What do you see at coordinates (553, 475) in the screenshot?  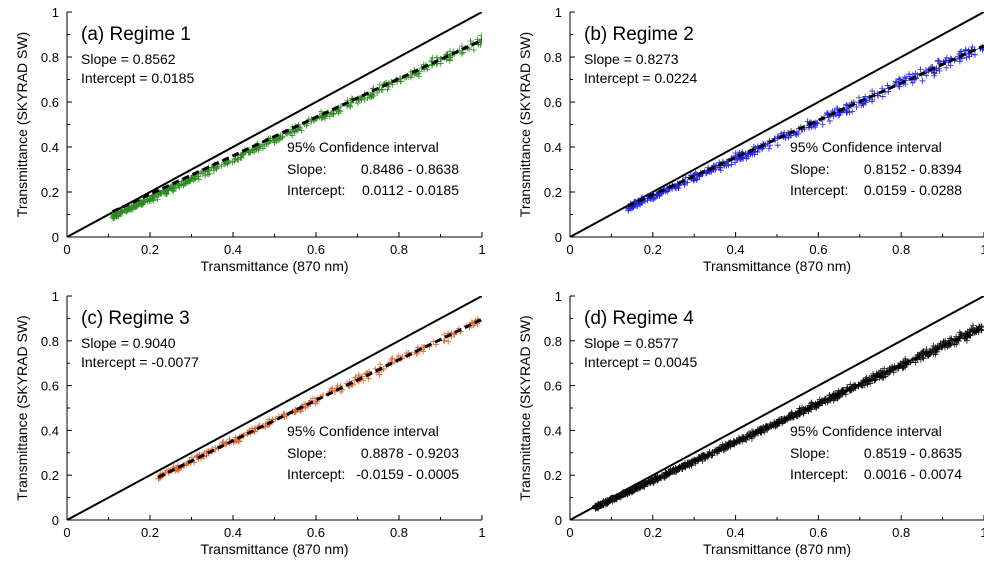 I see `y-tick-label: 0.2` at bounding box center [553, 475].